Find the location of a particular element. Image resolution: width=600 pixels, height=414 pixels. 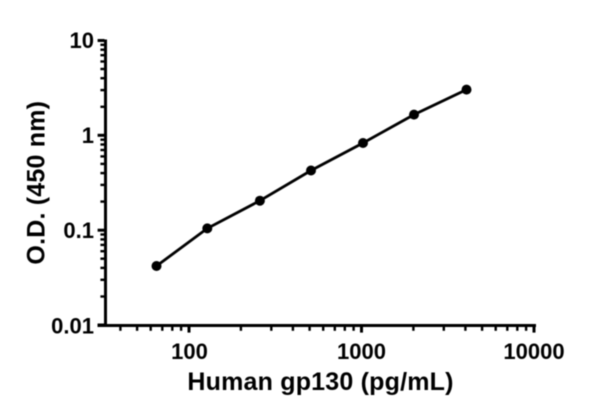

svg-text: 10000 is located at coordinates (533, 351).